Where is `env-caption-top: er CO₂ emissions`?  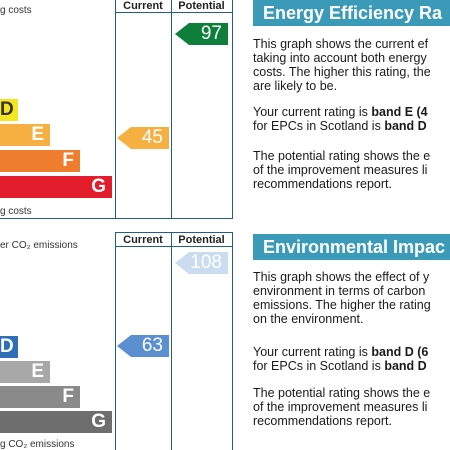 env-caption-top: er CO₂ emissions is located at coordinates (39, 245).